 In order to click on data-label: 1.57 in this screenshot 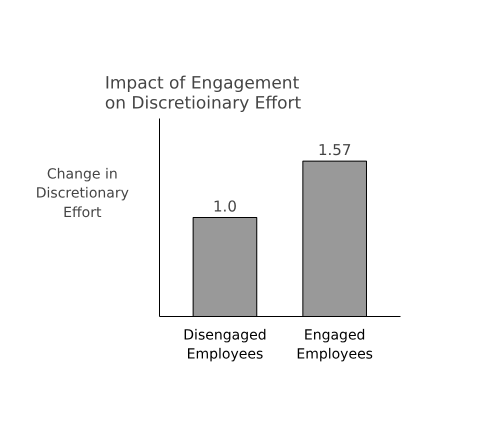, I will do `click(335, 150)`.